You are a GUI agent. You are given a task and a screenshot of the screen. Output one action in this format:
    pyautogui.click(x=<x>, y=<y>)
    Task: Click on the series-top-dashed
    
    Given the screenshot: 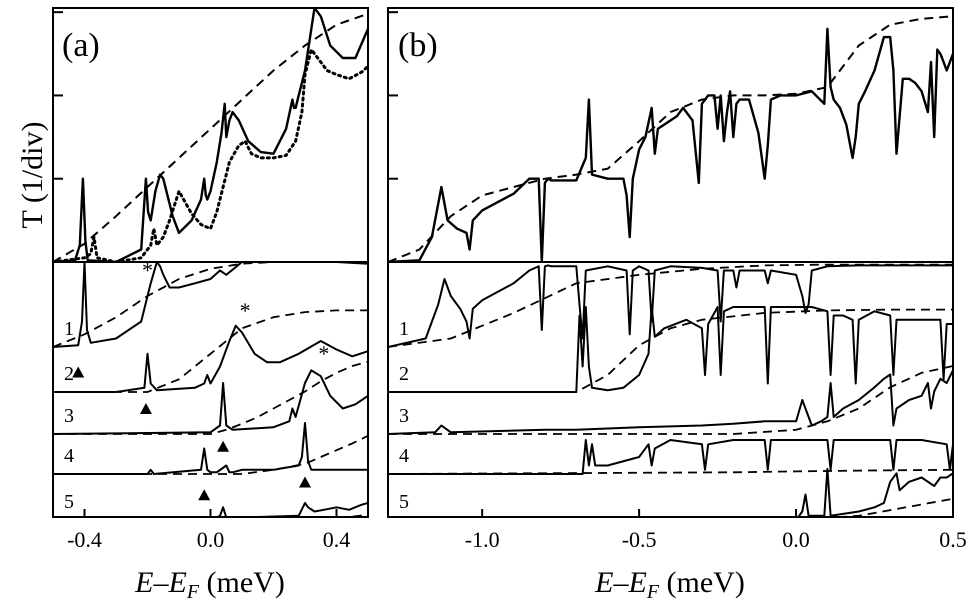 What is the action you would take?
    pyautogui.click(x=210, y=137)
    